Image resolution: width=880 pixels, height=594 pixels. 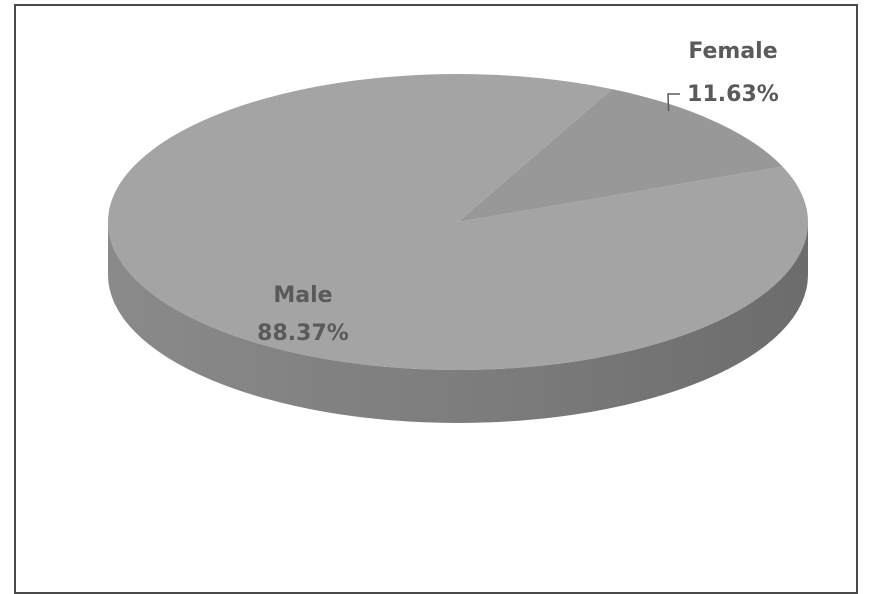 What do you see at coordinates (303, 333) in the screenshot?
I see `male-label-value: 88.37%` at bounding box center [303, 333].